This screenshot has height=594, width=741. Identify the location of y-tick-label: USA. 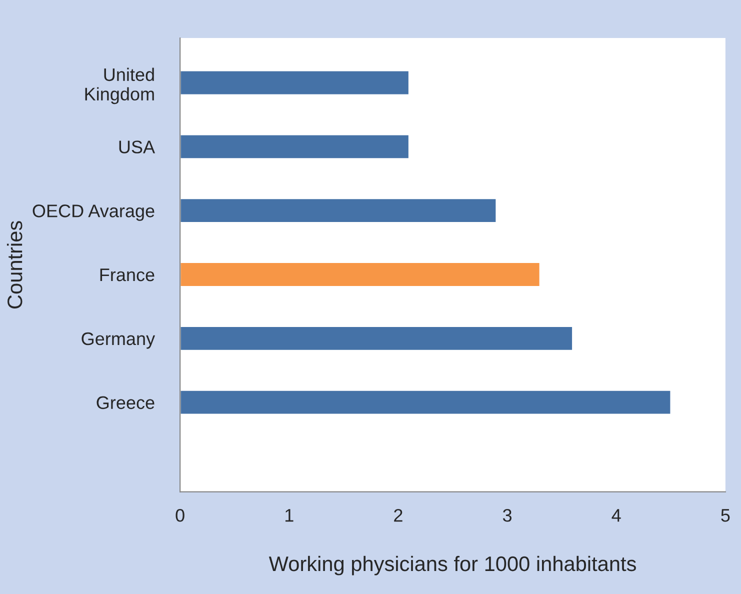
(137, 147).